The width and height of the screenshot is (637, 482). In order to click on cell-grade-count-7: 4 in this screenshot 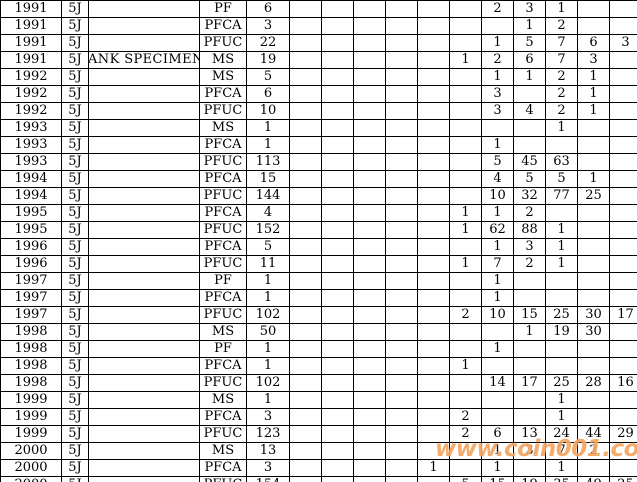, I will do `click(497, 179)`.